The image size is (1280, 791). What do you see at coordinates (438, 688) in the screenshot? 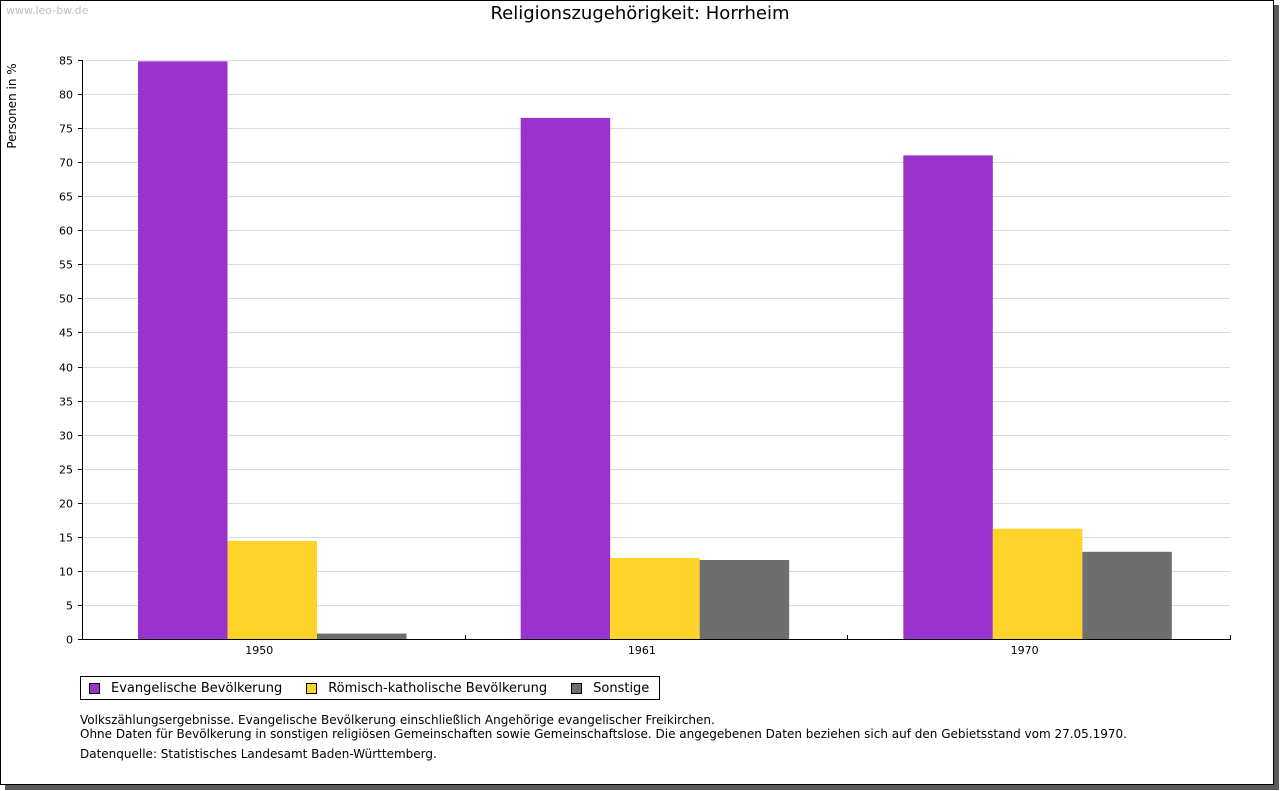
I see `legend-label-katholisch: Römisch-katholische Bevölkerung` at bounding box center [438, 688].